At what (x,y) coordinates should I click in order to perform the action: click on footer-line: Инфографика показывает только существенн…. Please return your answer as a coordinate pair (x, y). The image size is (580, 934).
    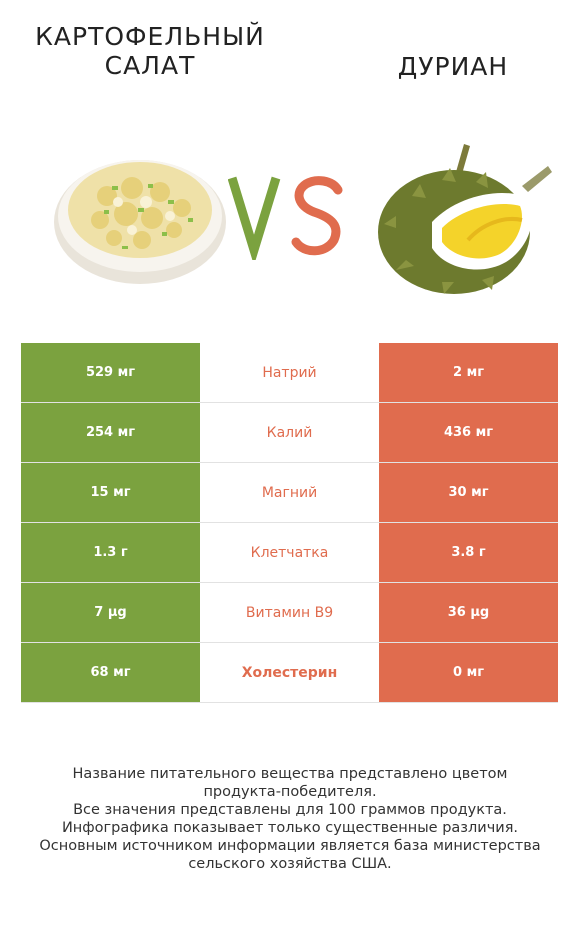
    Looking at the image, I should click on (290, 828).